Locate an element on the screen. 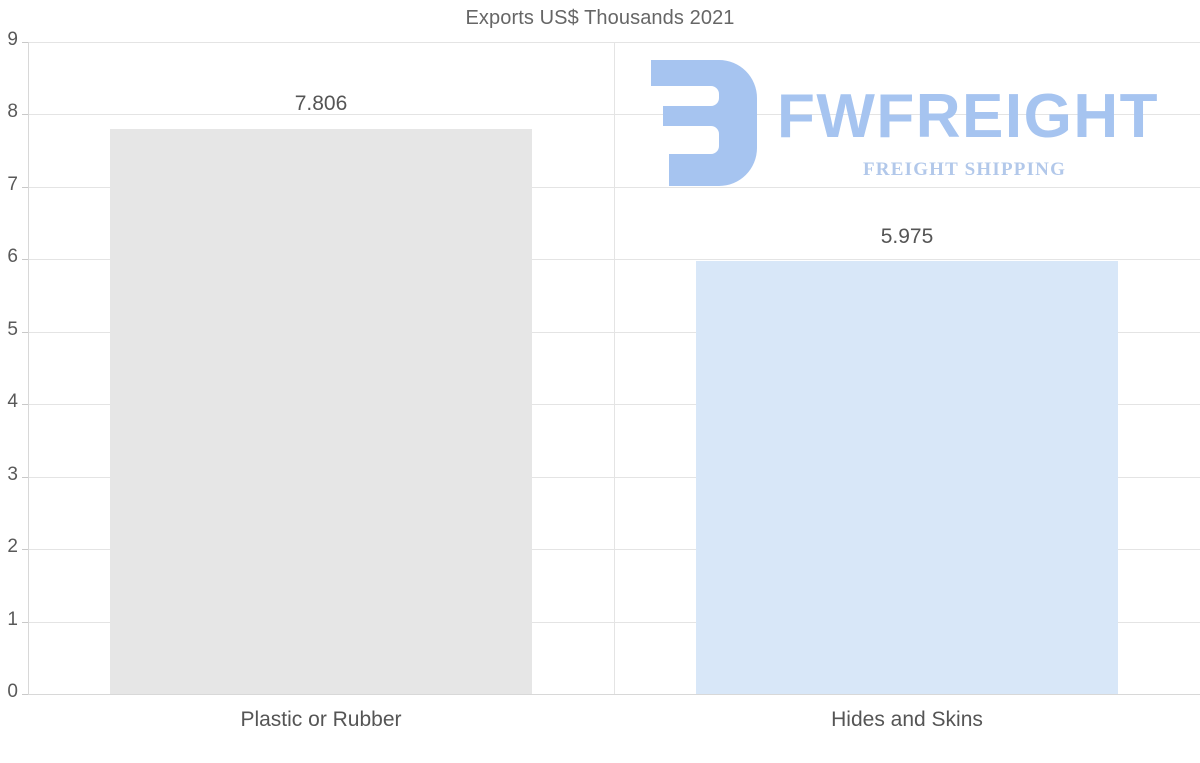 The image size is (1200, 763). x-axis-category-label: Hides and Skins is located at coordinates (907, 719).